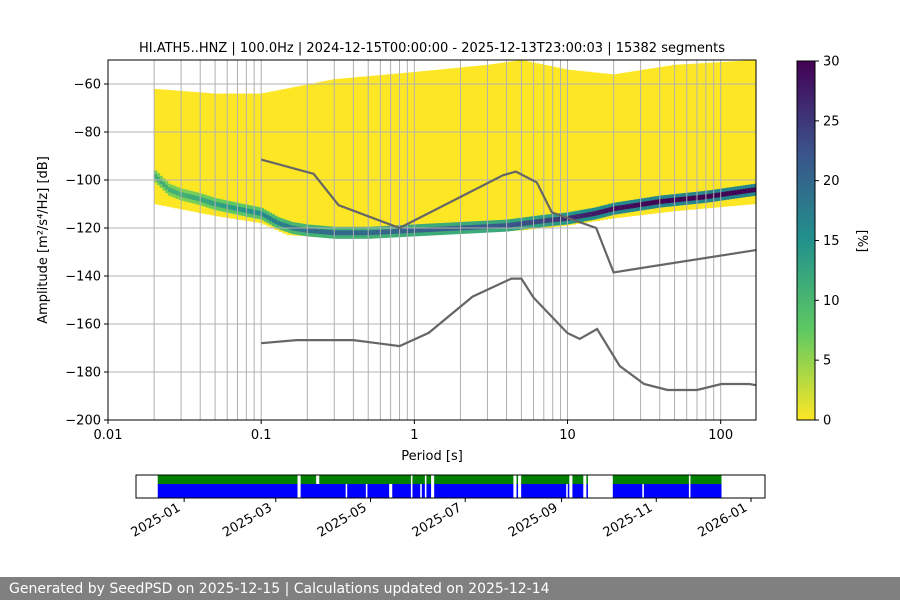 This screenshot has width=900, height=602. Describe the element at coordinates (861, 241) in the screenshot. I see `colorbar-label: [%]` at that location.